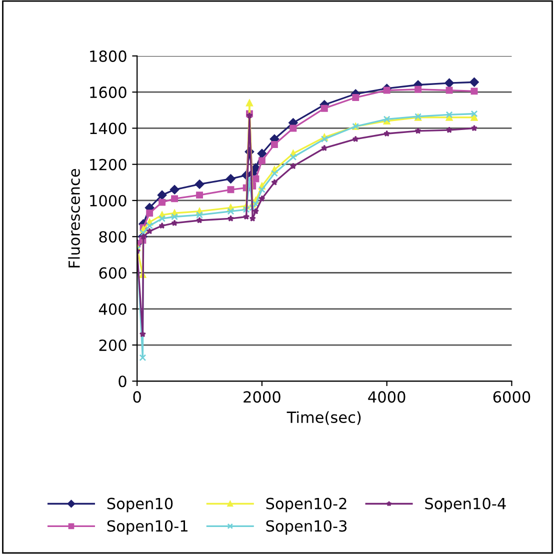 This screenshot has height=554, width=555. What do you see at coordinates (122, 382) in the screenshot?
I see `y-tick-label: 0` at bounding box center [122, 382].